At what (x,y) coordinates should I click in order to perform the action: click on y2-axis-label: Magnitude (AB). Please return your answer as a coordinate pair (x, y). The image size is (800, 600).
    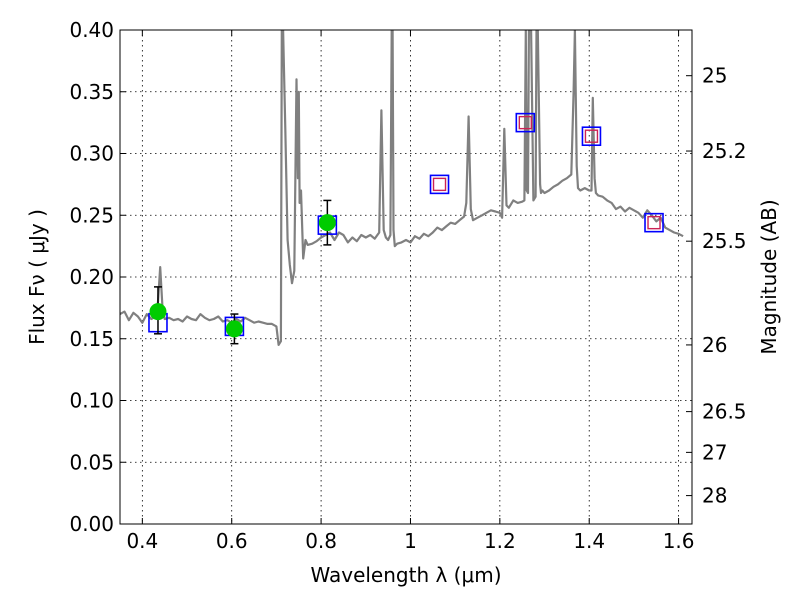
    Looking at the image, I should click on (769, 276).